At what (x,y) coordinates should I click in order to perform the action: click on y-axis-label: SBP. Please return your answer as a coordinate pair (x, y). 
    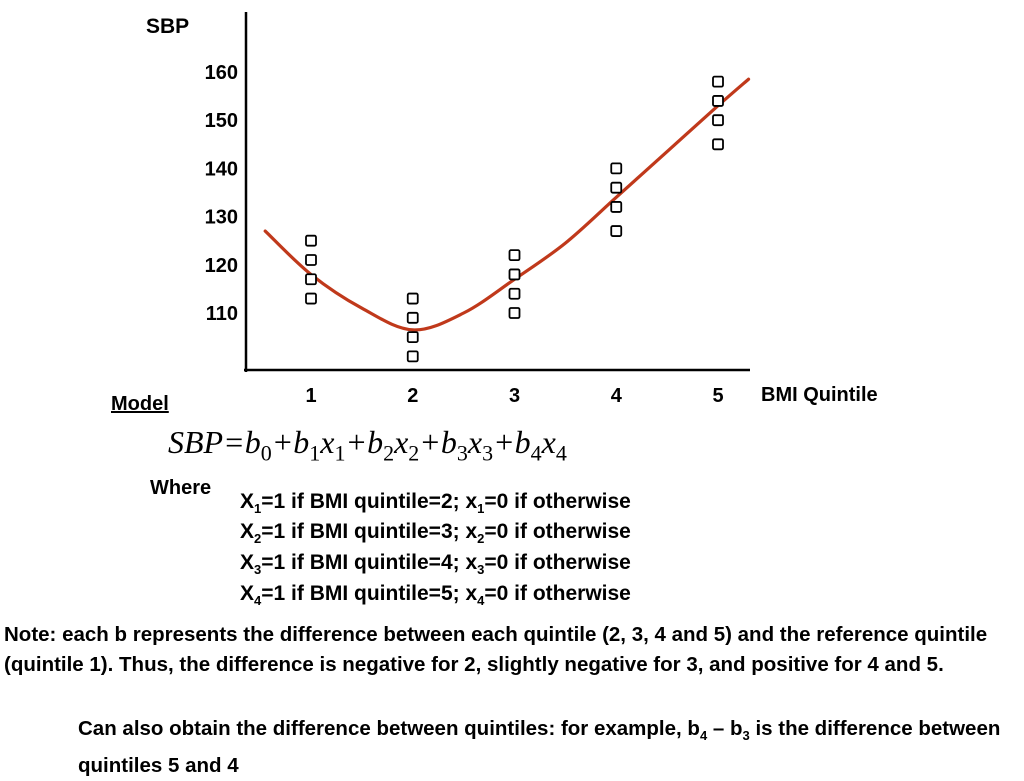
    Looking at the image, I should click on (167, 26).